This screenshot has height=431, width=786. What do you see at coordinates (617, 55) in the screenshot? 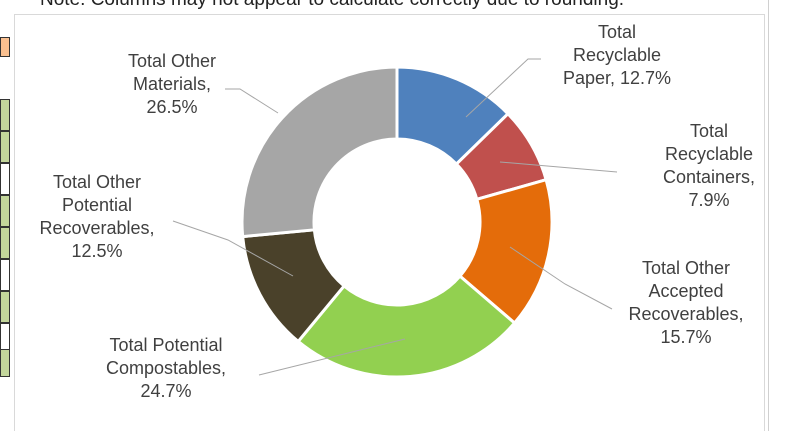
I see `data-label-1: Total Recyclable Paper, 12.7%` at bounding box center [617, 55].